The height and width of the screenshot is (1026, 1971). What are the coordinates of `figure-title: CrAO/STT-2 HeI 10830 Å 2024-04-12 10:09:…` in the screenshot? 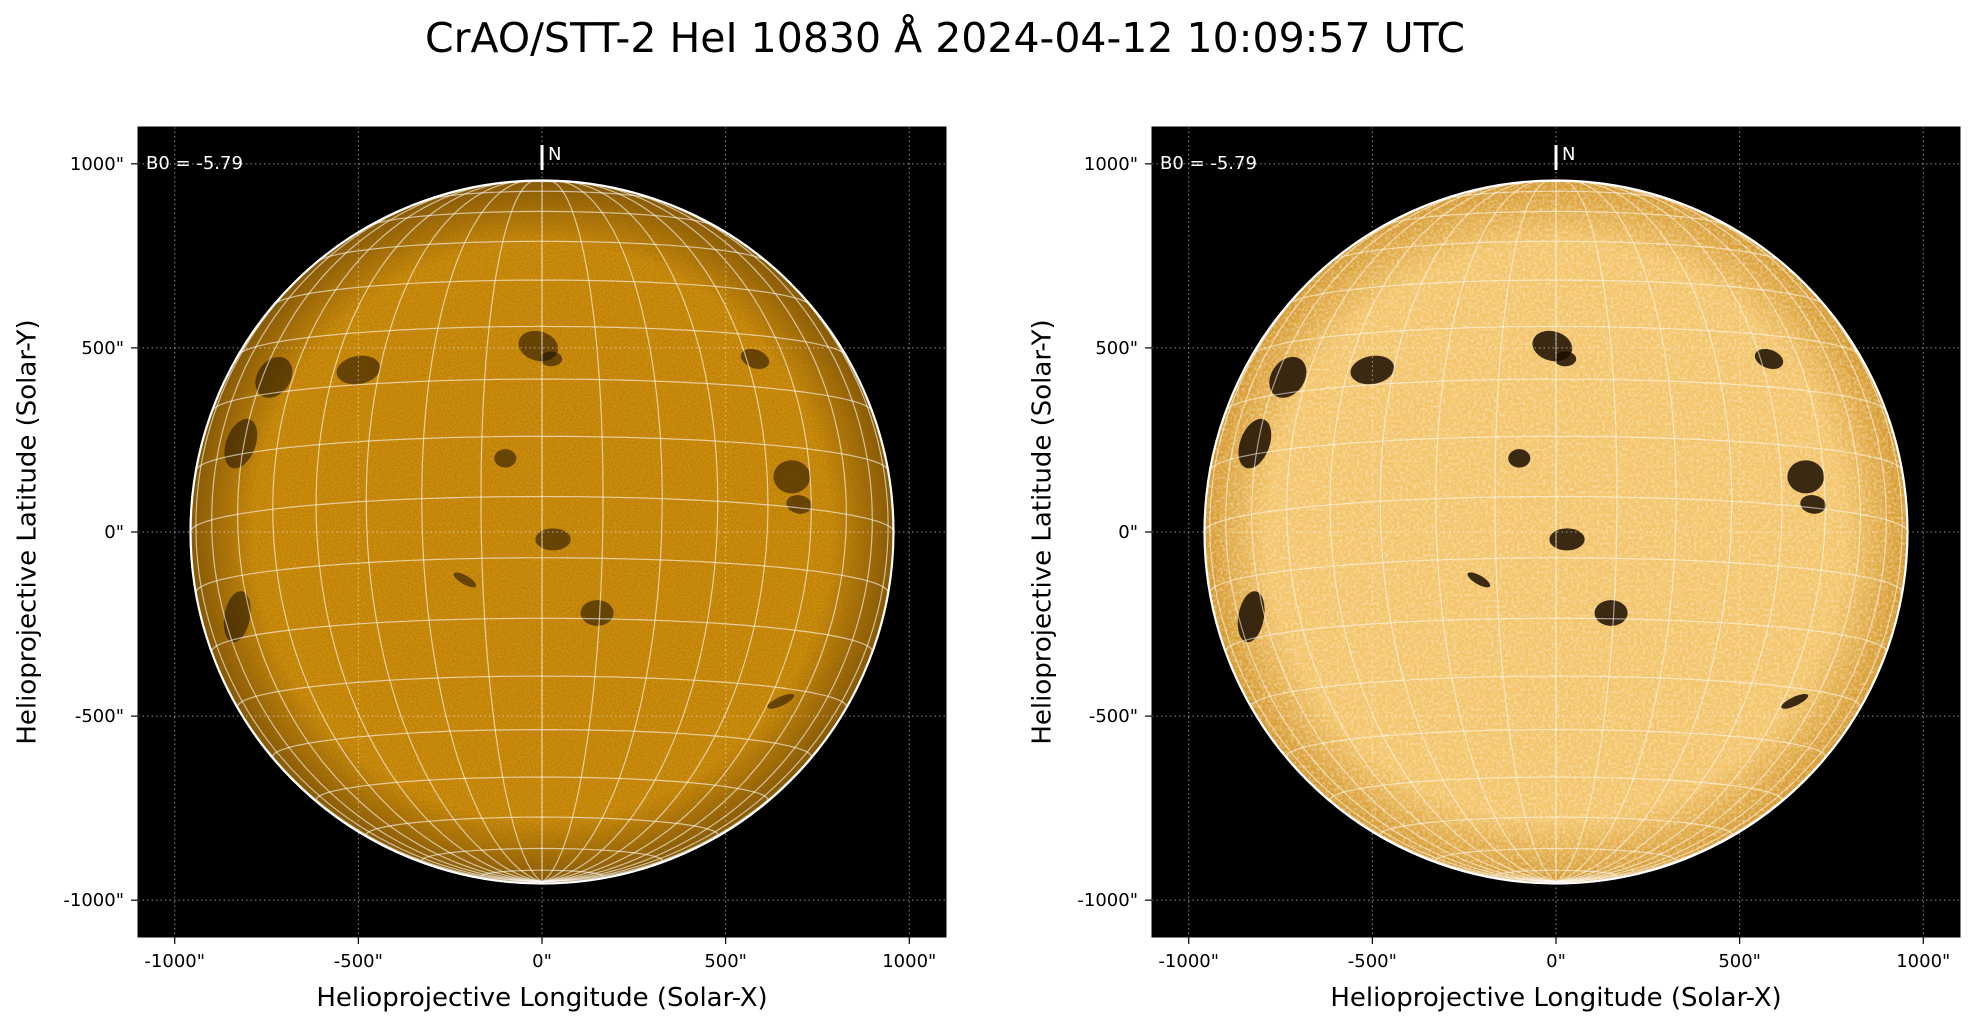 It's located at (945, 38).